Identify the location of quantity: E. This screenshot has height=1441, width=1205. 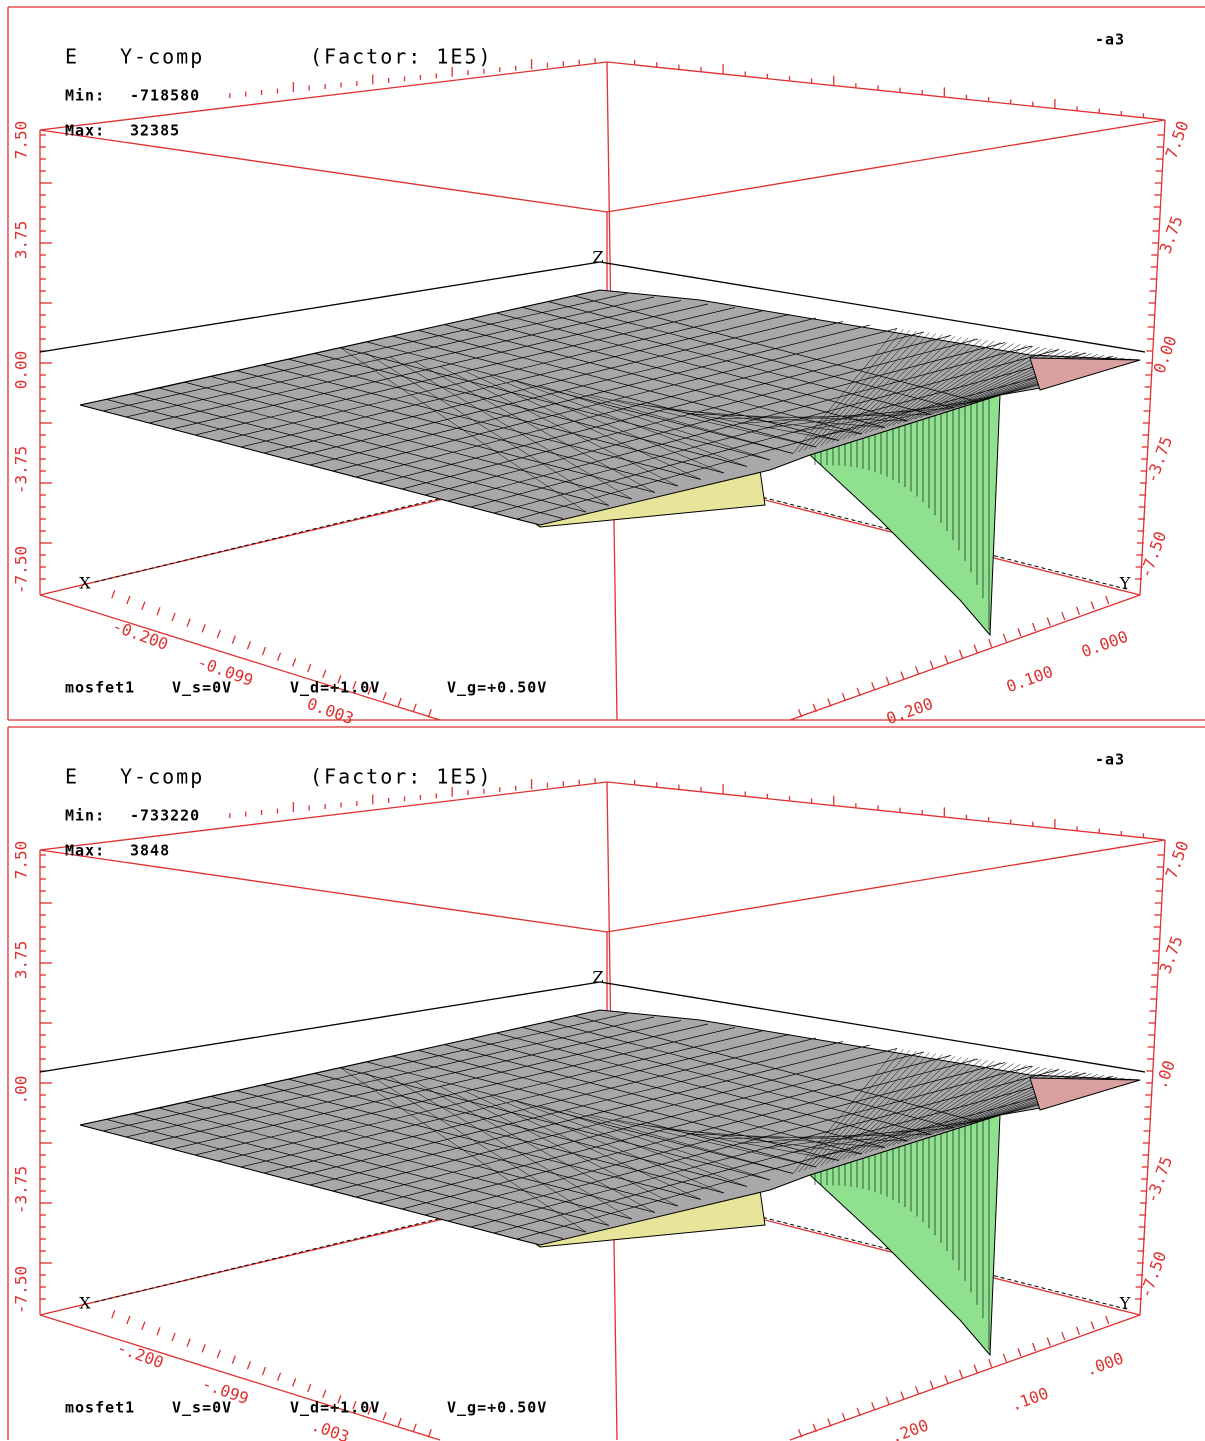
(72, 57).